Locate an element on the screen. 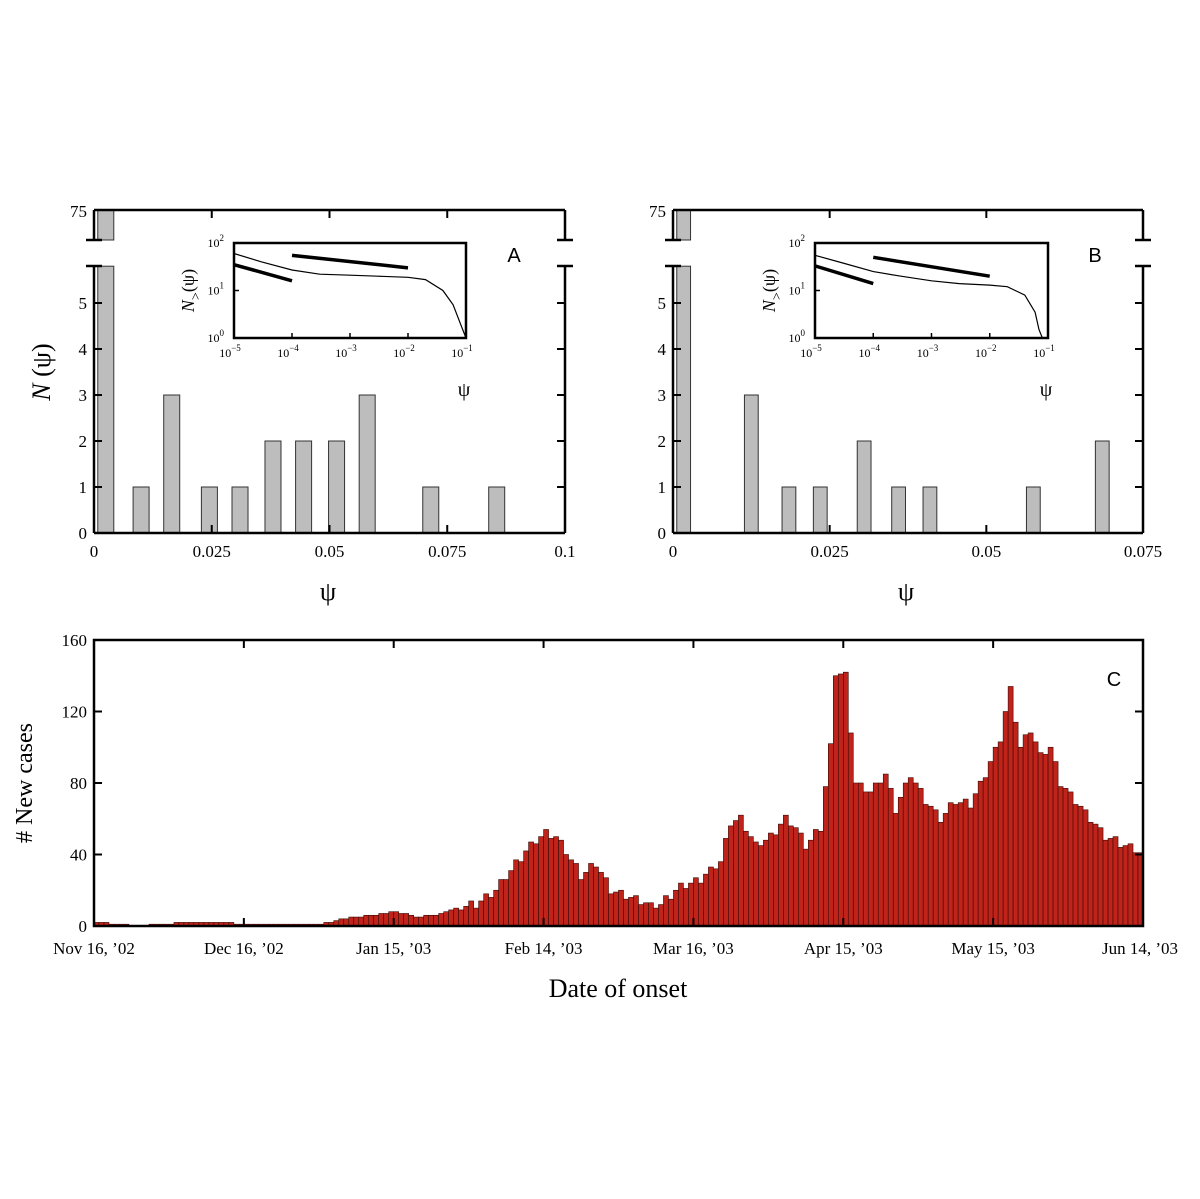 The image size is (1200, 1199). inset-ylabel-subscript: > is located at coordinates (777, 296).